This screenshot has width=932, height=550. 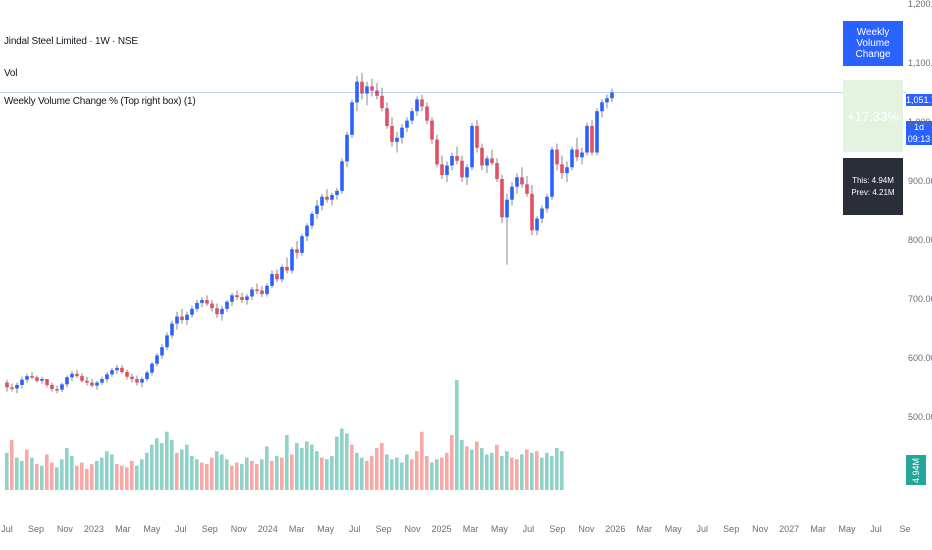 I want to click on volume-change-detail: This: 4.94M Prev: 4.21M, so click(x=873, y=186).